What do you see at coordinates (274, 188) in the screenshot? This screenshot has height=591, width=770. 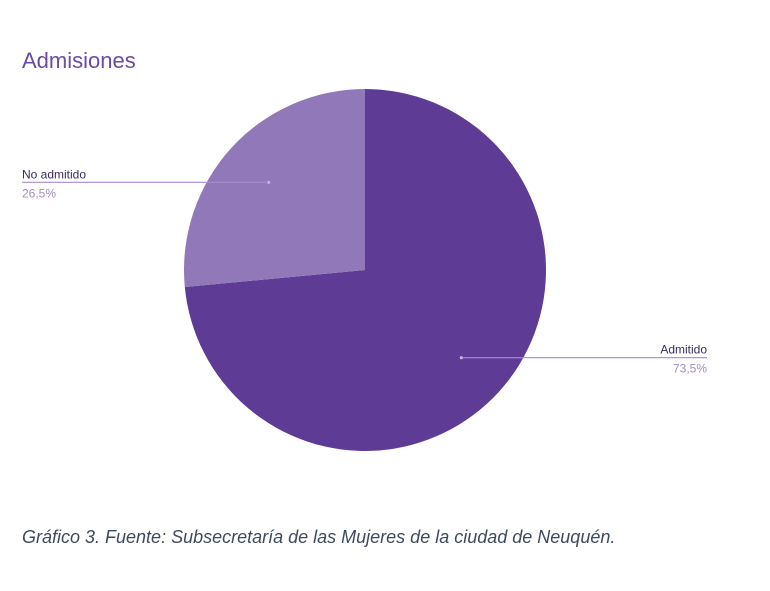 I see `pie-slice-no-admitido` at bounding box center [274, 188].